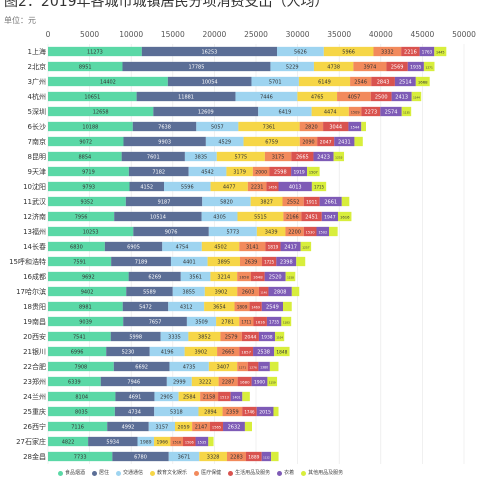 This screenshot has width=480, height=480. What do you see at coordinates (207, 473) in the screenshot?
I see `legend-item: 医疗保健` at bounding box center [207, 473].